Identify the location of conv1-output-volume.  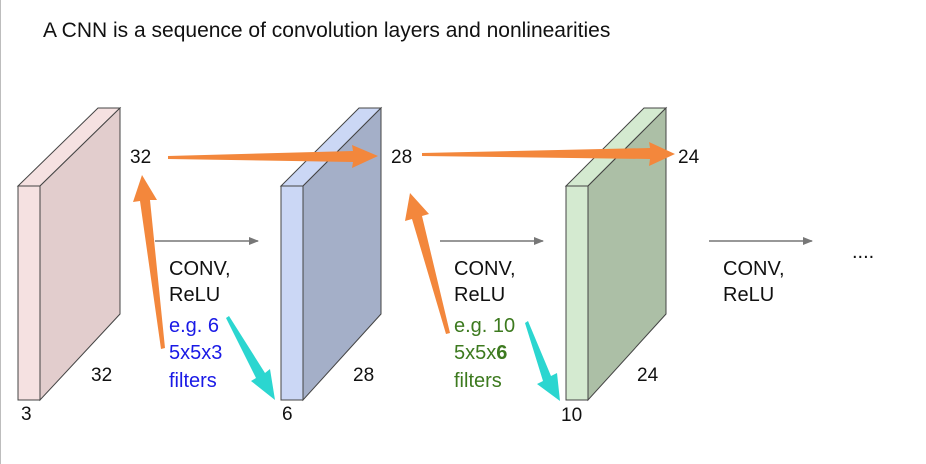
(331, 254).